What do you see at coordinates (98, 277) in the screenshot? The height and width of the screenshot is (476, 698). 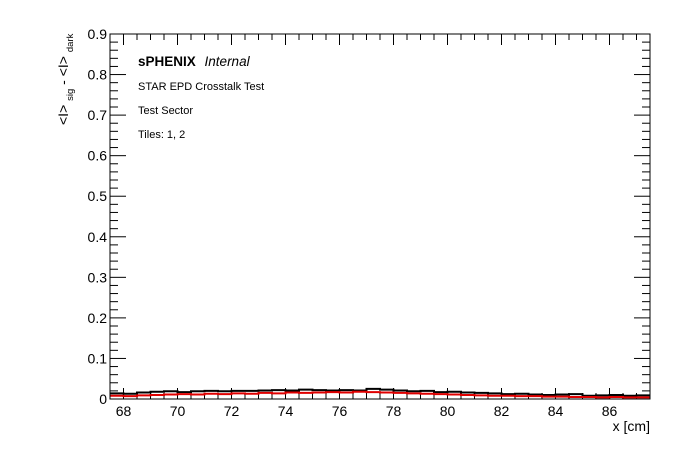 I see `y-tick-label: 0.3` at bounding box center [98, 277].